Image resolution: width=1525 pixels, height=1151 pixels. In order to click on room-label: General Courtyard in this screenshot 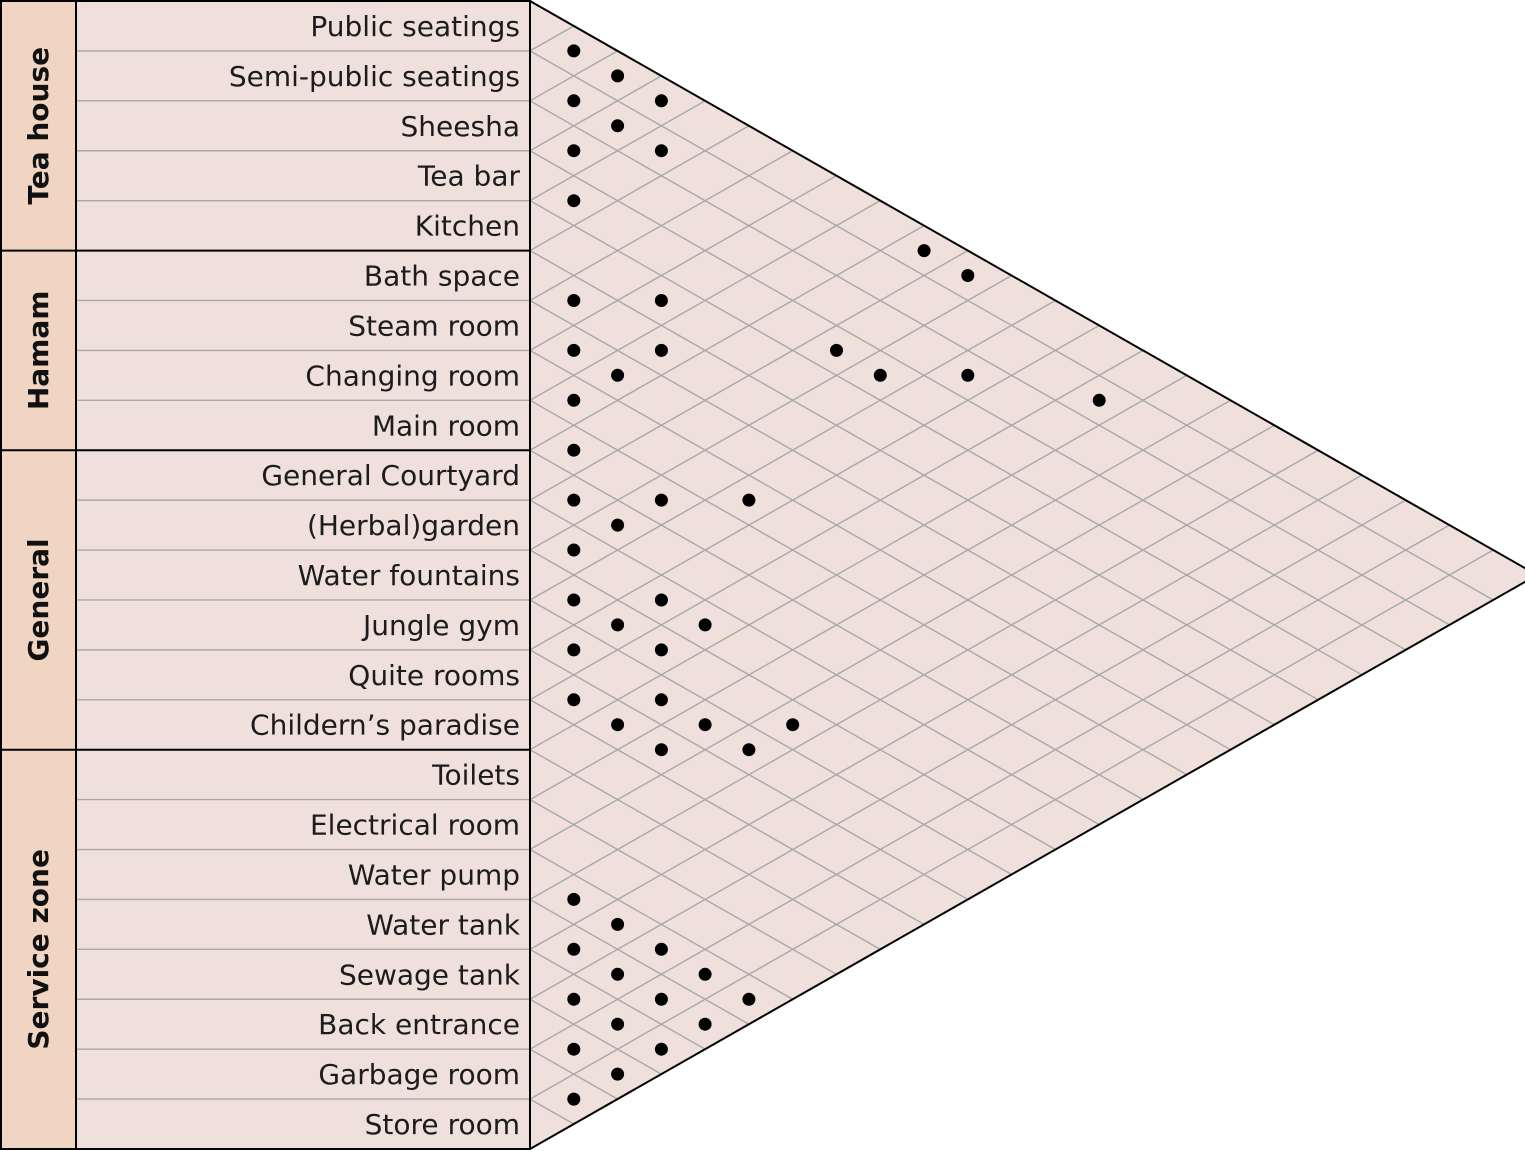, I will do `click(390, 475)`.